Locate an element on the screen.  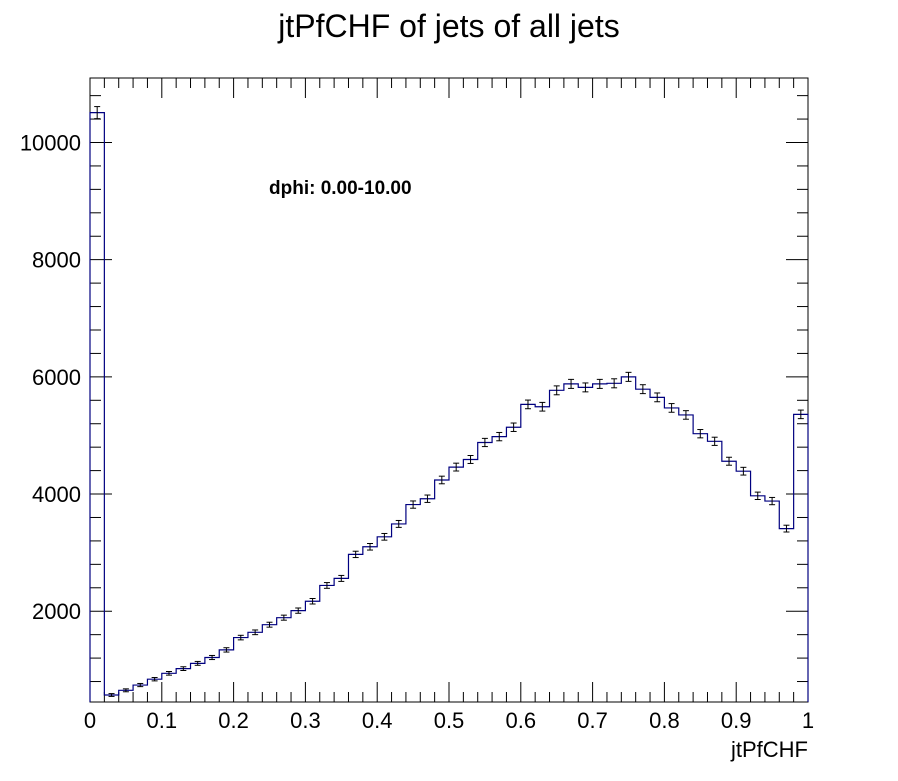
x-tick-label: 0.3 is located at coordinates (305, 720).